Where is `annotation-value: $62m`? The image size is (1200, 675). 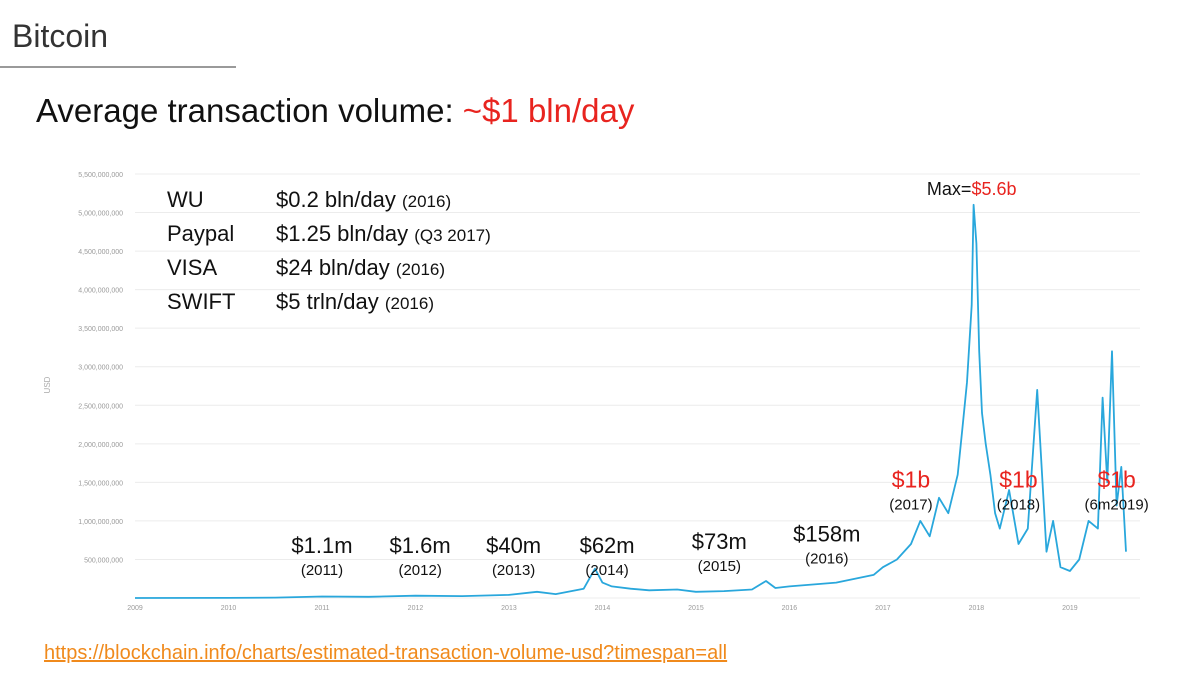 annotation-value: $62m is located at coordinates (607, 545).